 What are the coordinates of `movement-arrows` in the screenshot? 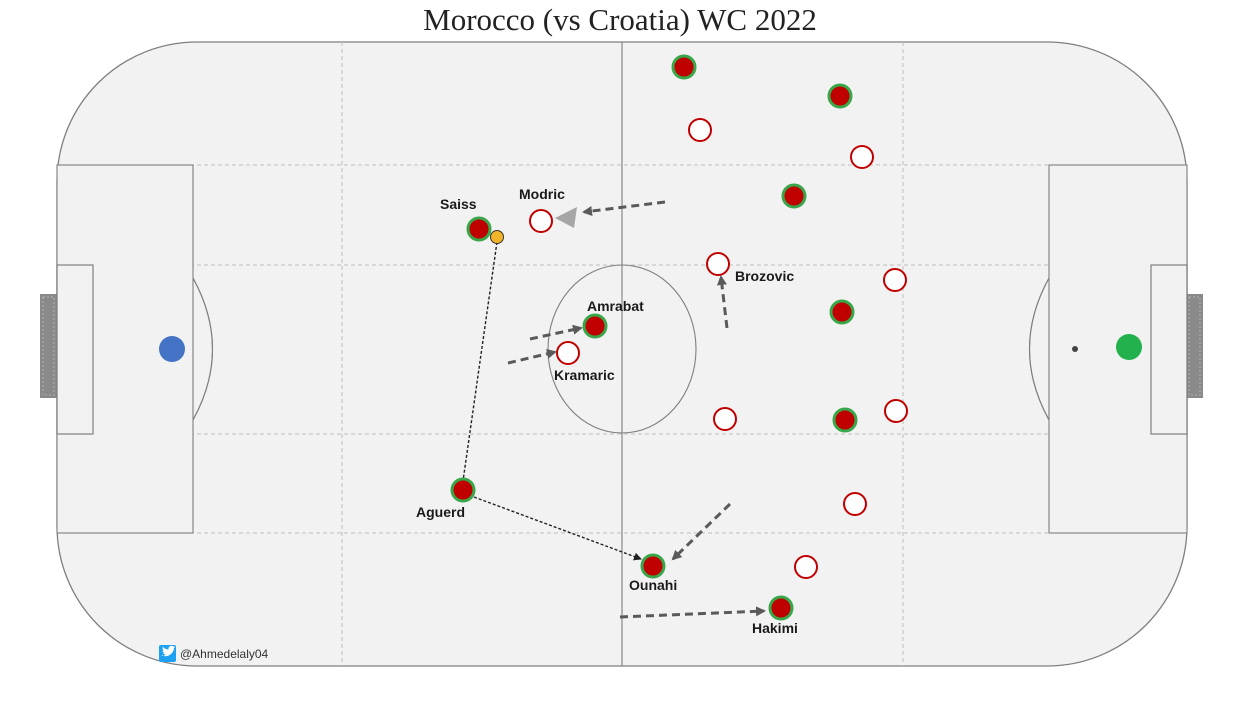 It's located at (636, 409).